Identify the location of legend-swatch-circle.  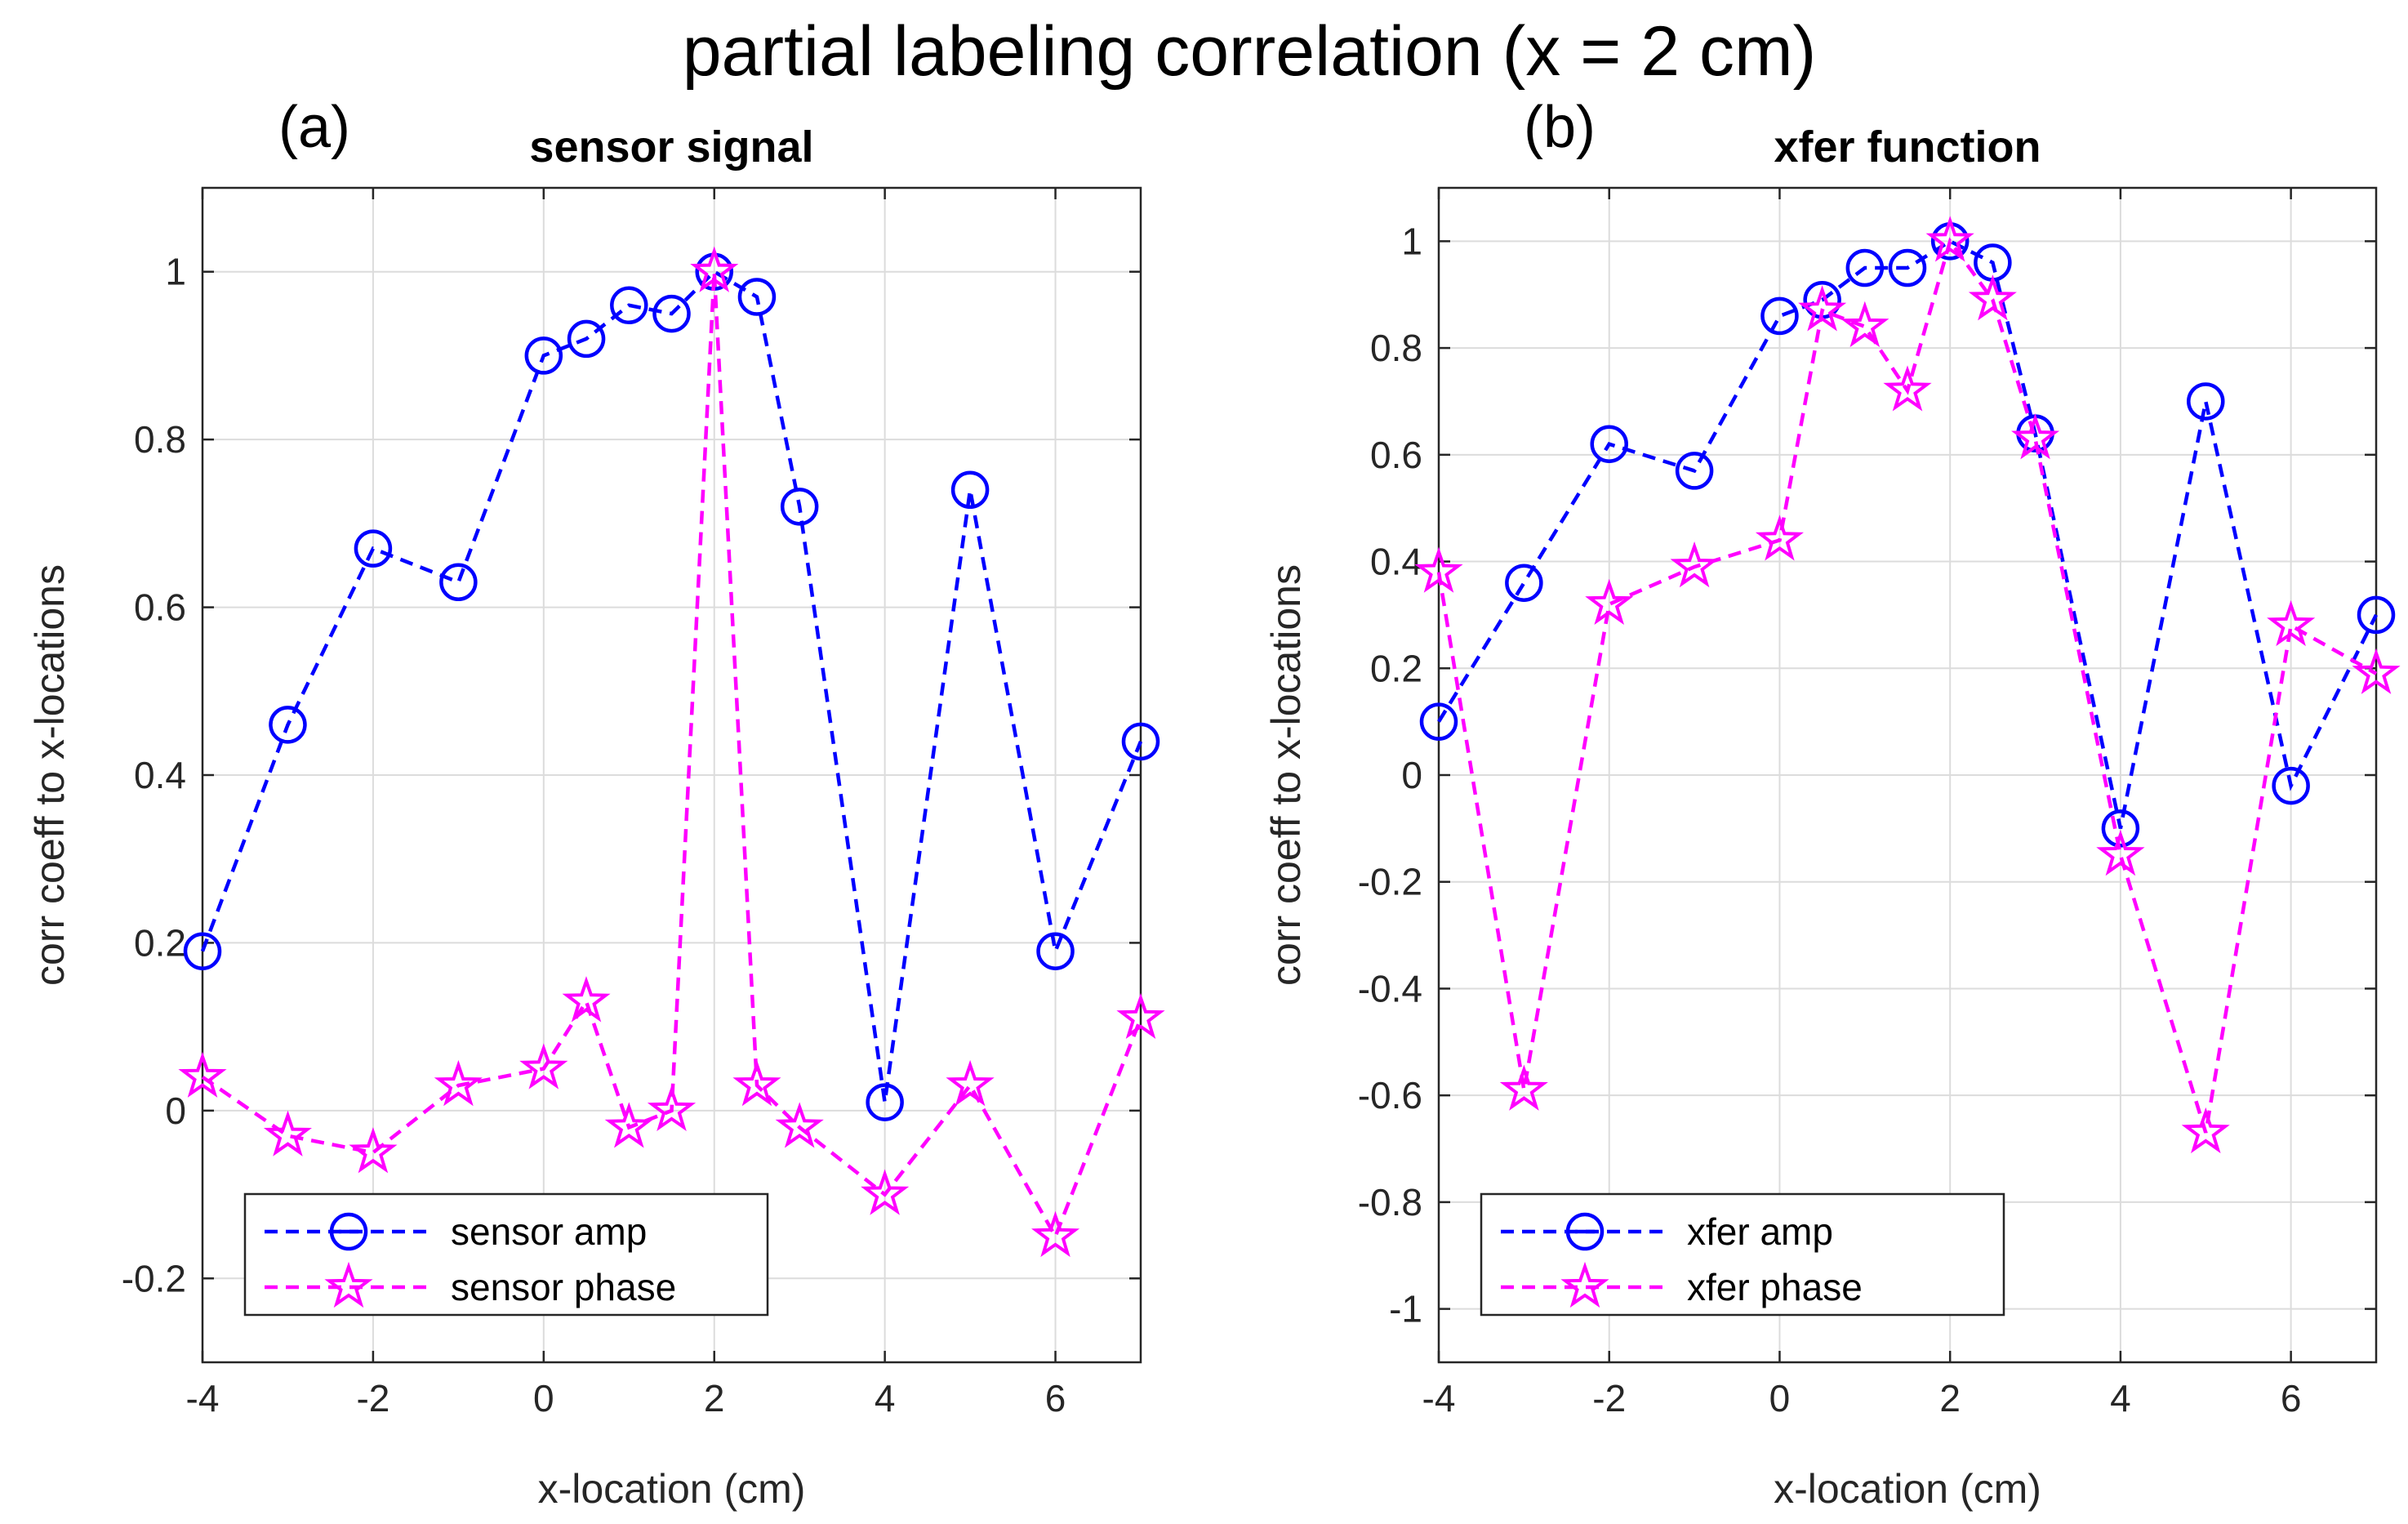
(1585, 1231).